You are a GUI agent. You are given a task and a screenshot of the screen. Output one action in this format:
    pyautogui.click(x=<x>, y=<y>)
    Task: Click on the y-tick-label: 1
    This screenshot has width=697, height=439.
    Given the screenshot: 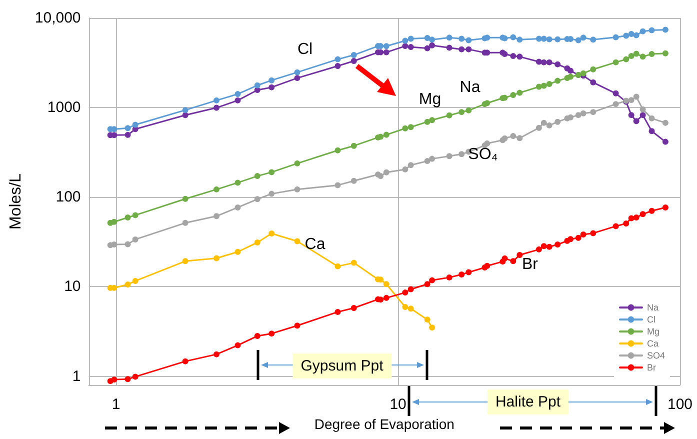 What is the action you would take?
    pyautogui.click(x=76, y=376)
    